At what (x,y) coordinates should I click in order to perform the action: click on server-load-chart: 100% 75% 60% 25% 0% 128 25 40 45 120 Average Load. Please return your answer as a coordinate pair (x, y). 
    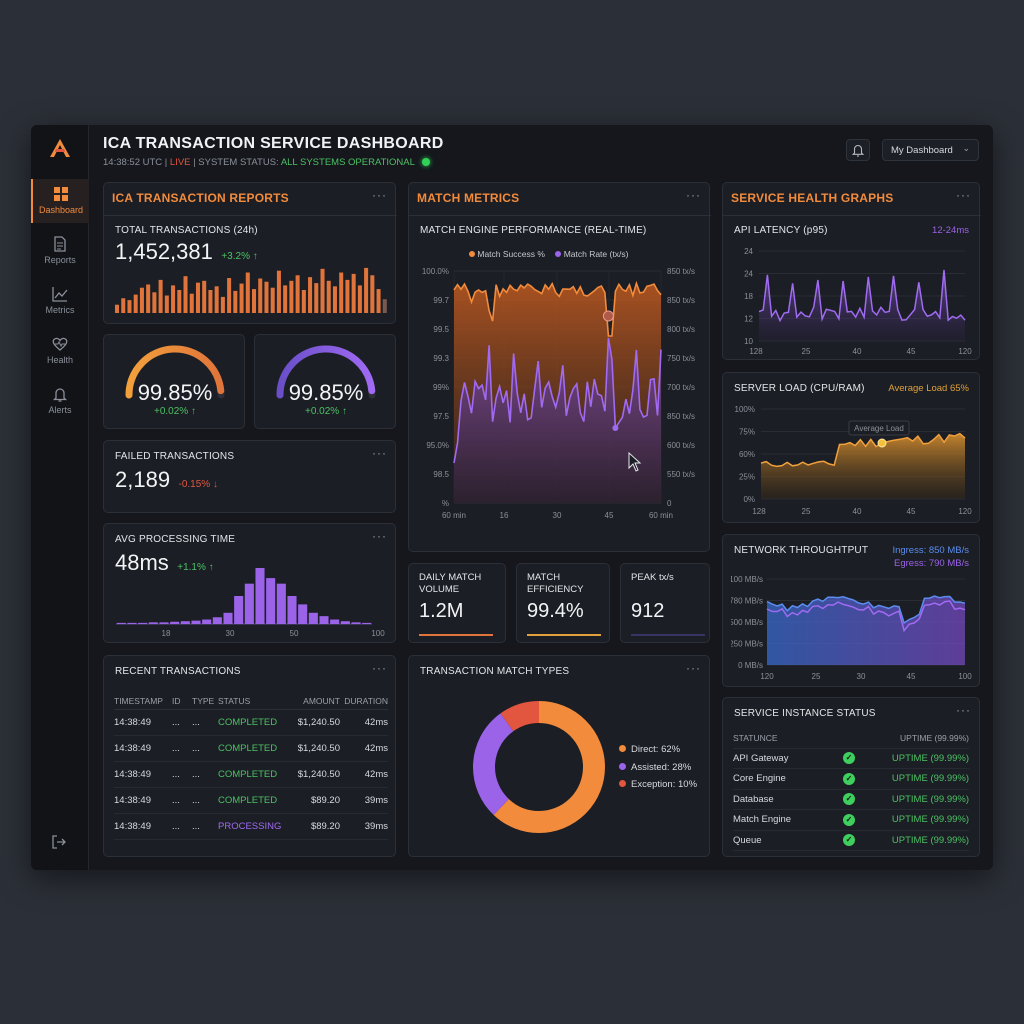
    Looking at the image, I should click on (854, 460).